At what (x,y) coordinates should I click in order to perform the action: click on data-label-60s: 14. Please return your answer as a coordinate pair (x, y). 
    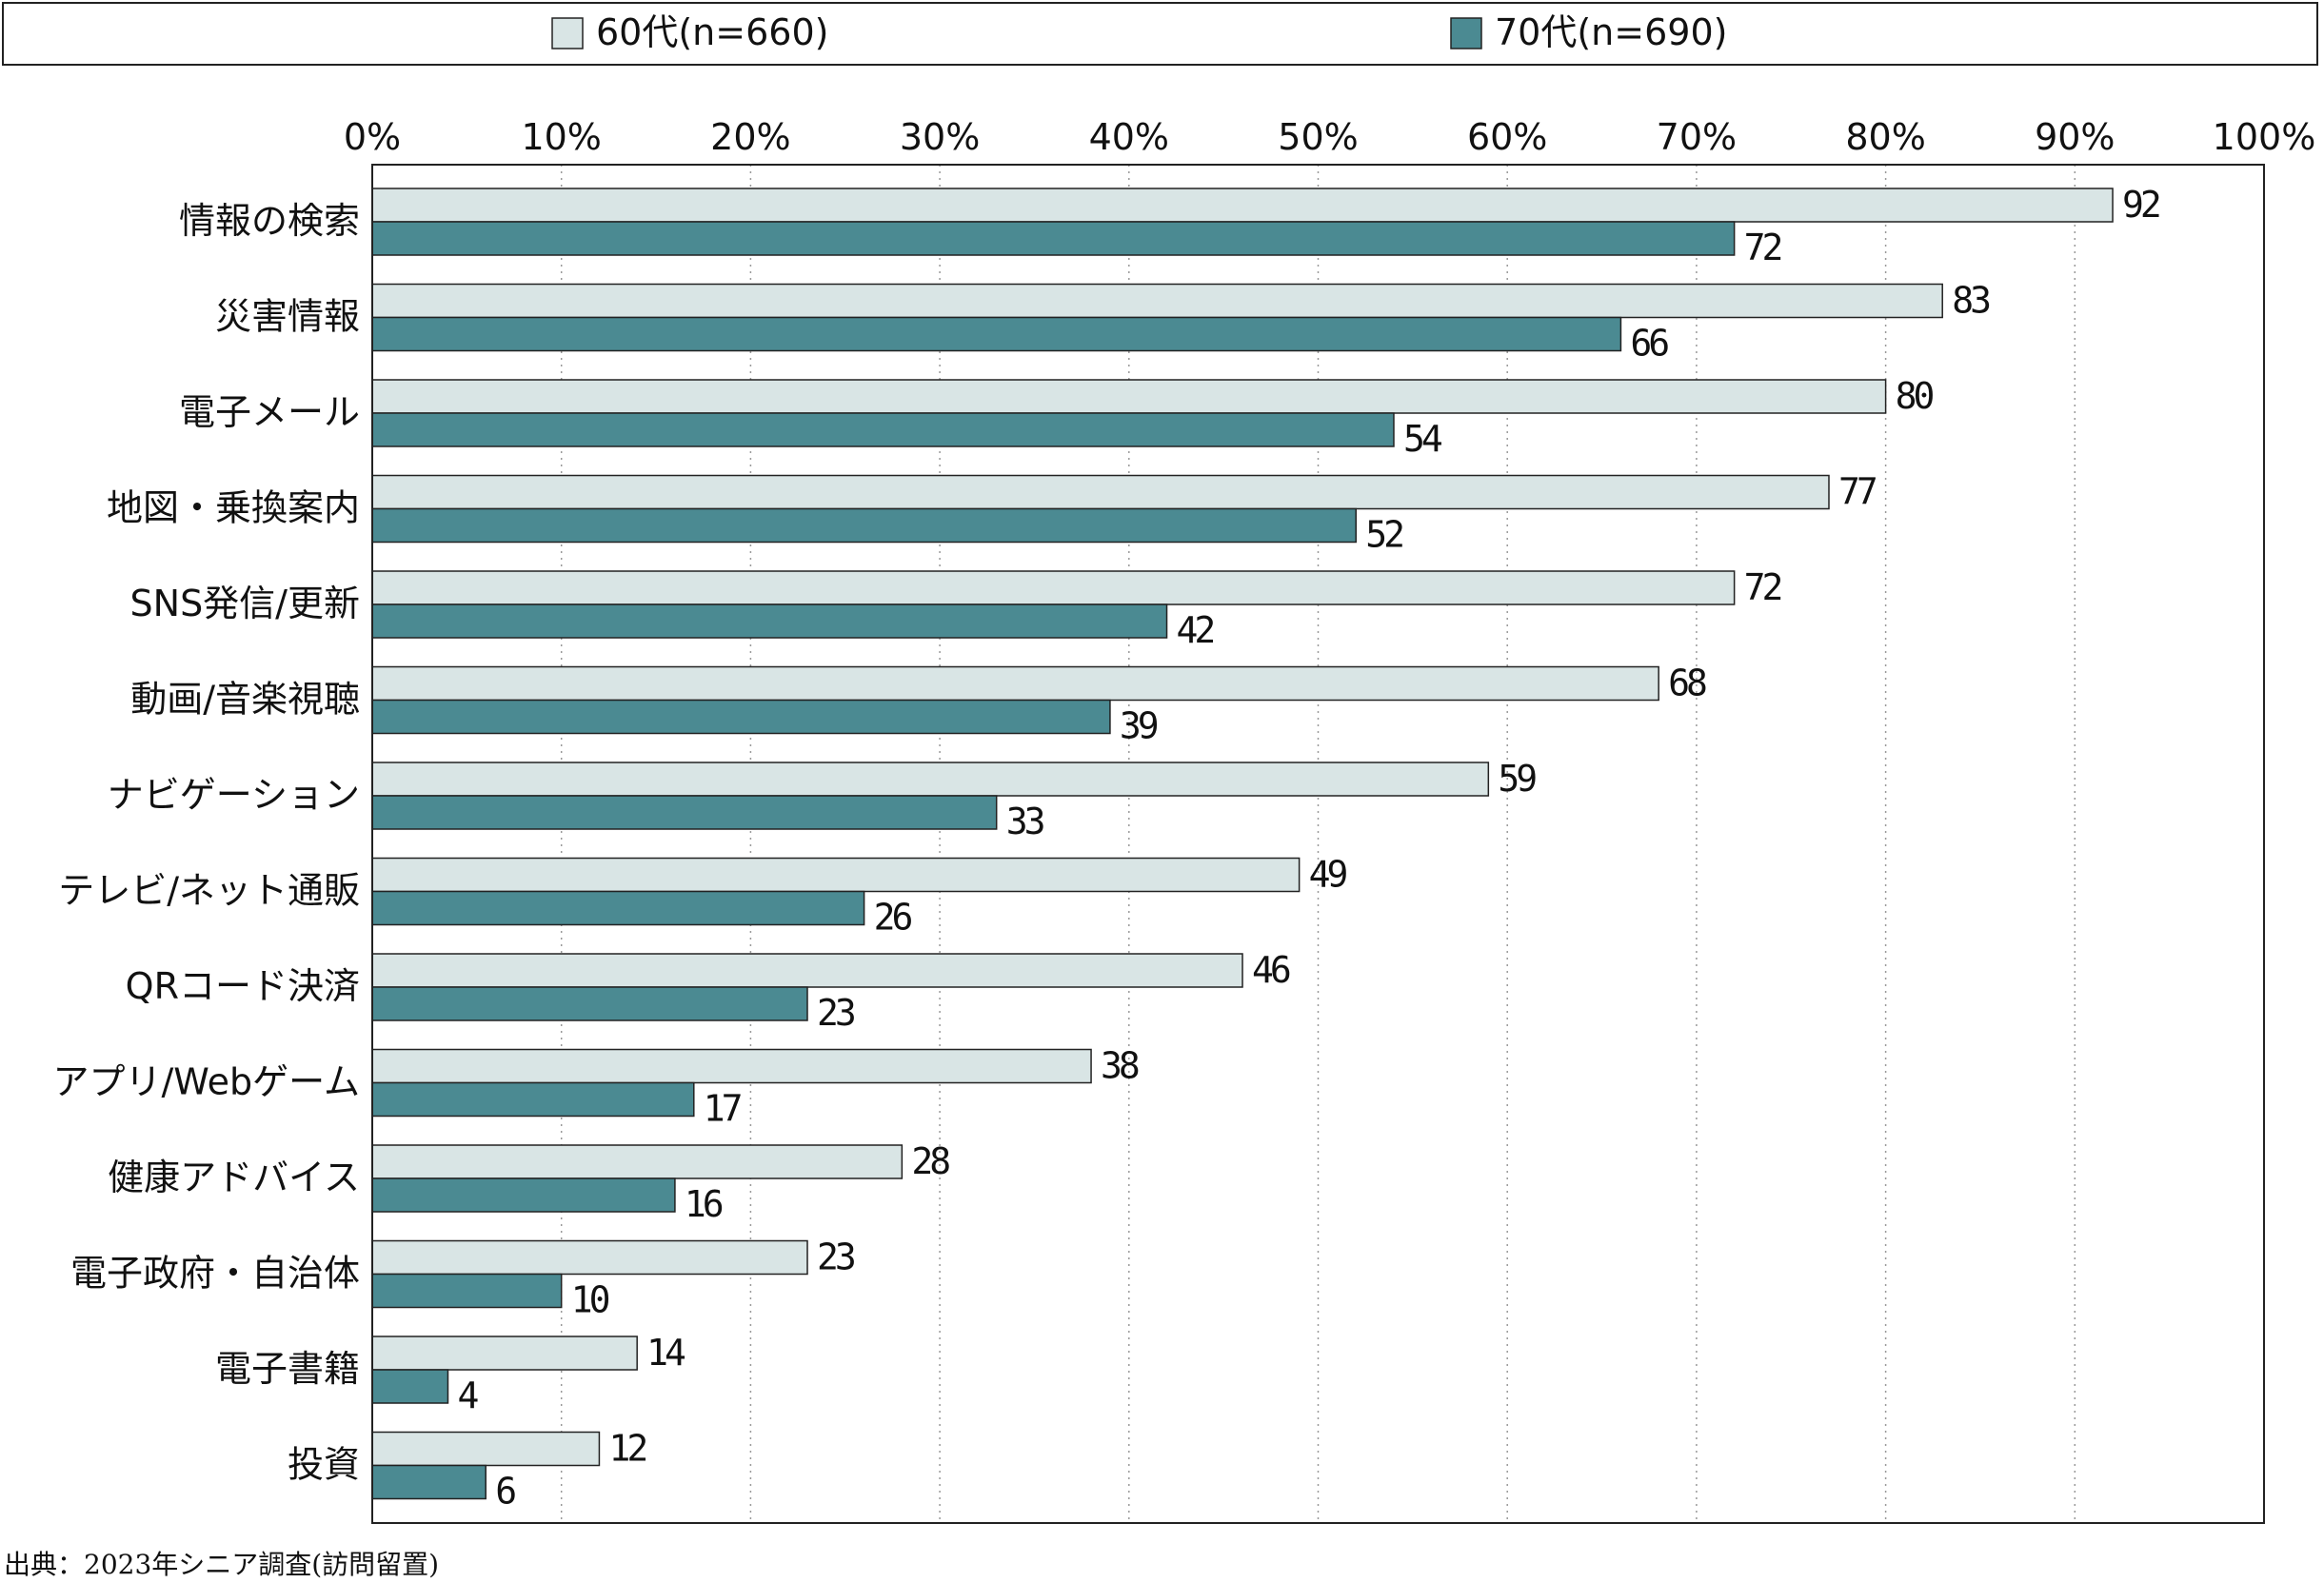
    Looking at the image, I should click on (665, 1353).